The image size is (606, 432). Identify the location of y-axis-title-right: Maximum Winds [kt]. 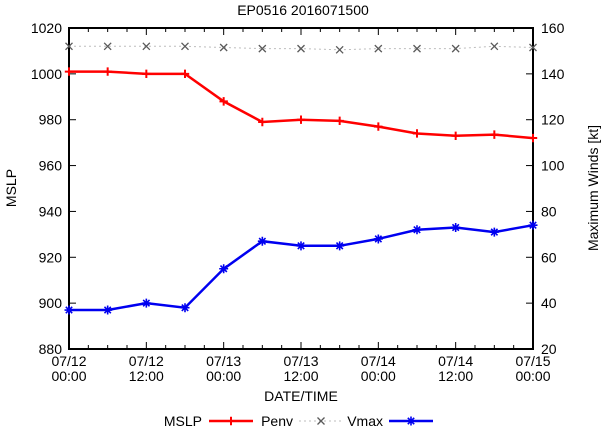
(593, 188).